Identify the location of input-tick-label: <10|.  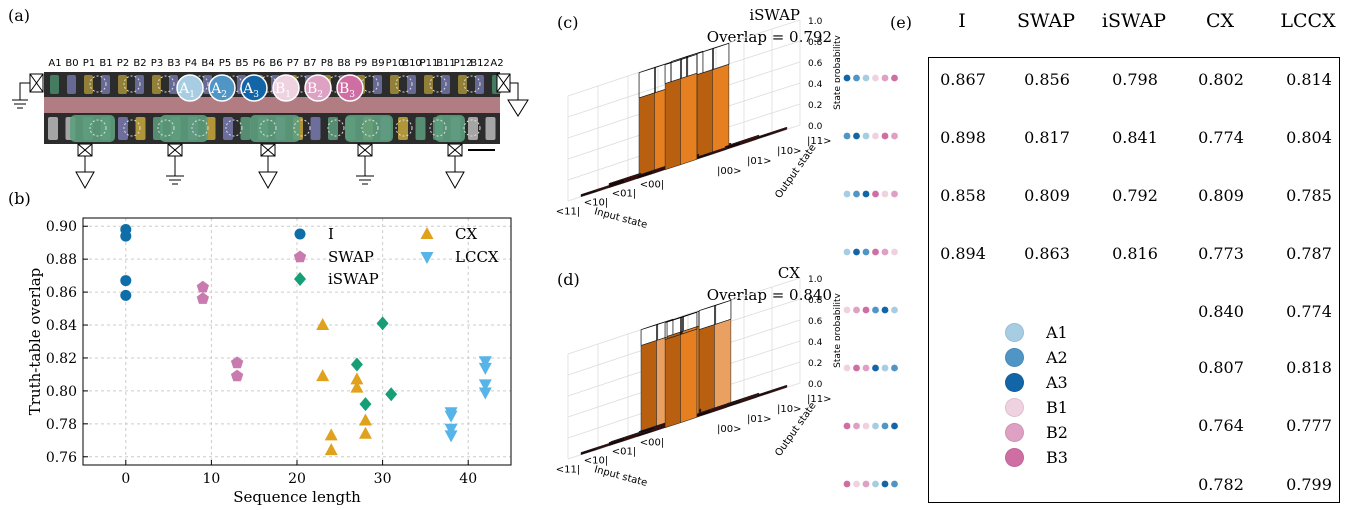
(596, 461).